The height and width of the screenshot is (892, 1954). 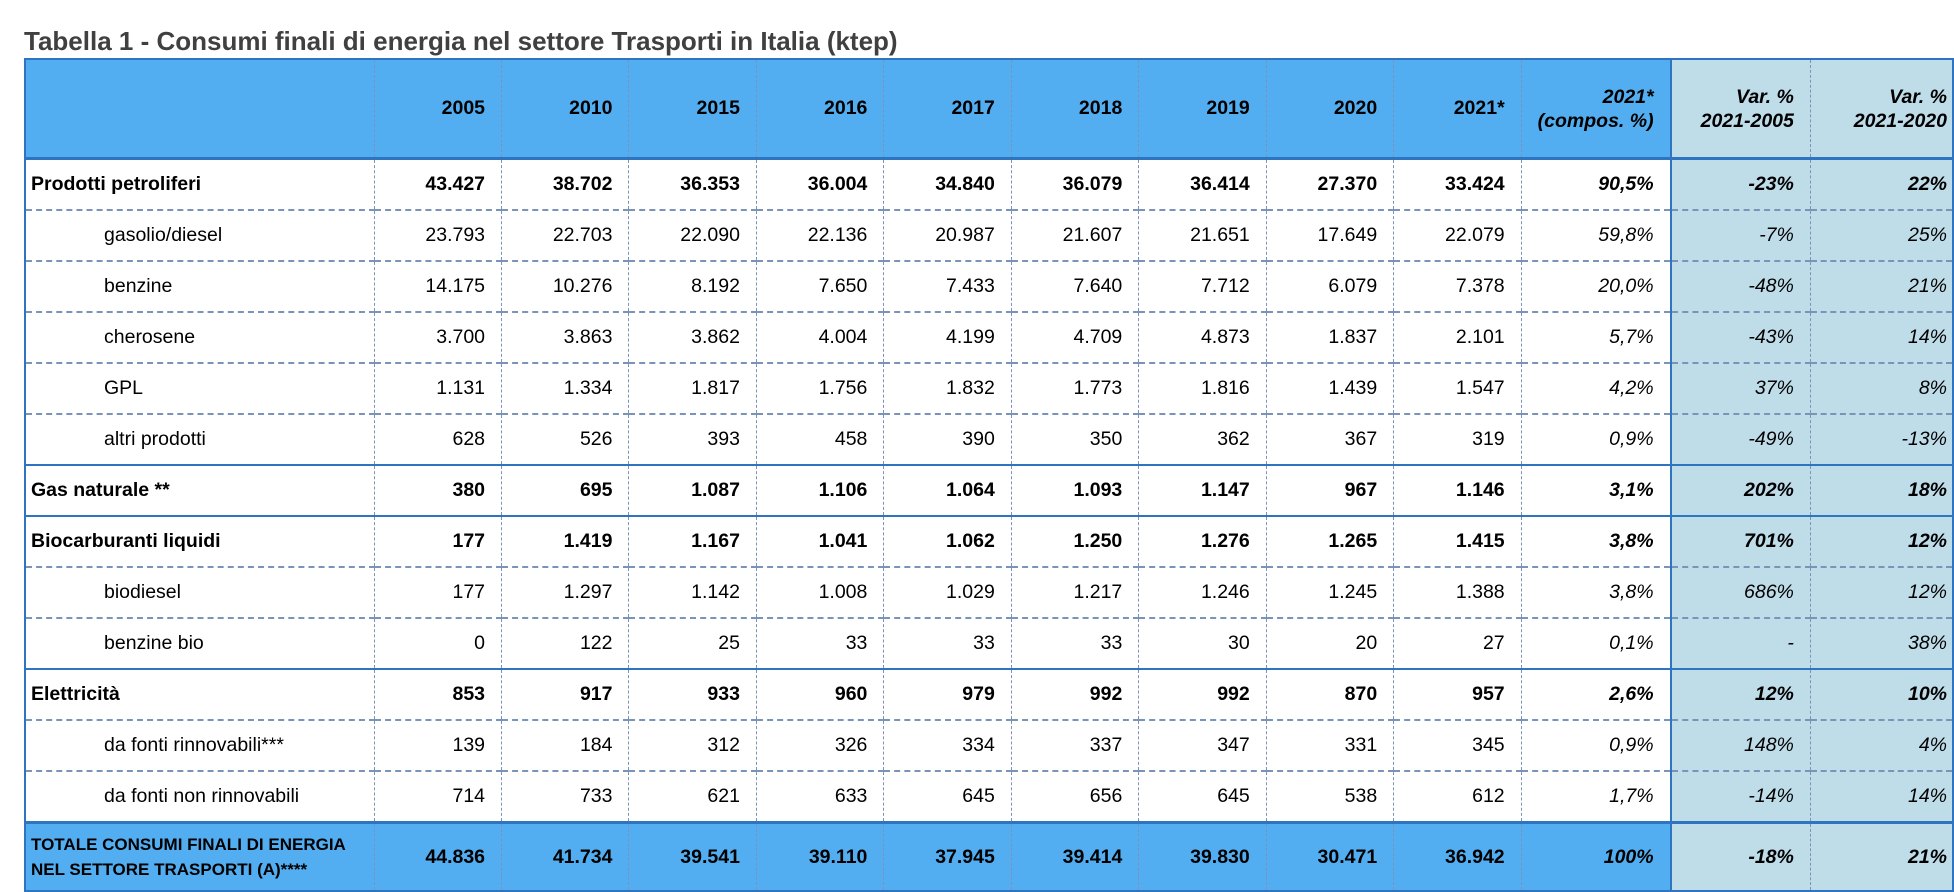 What do you see at coordinates (1075, 236) in the screenshot?
I see `value-cell: 21.607` at bounding box center [1075, 236].